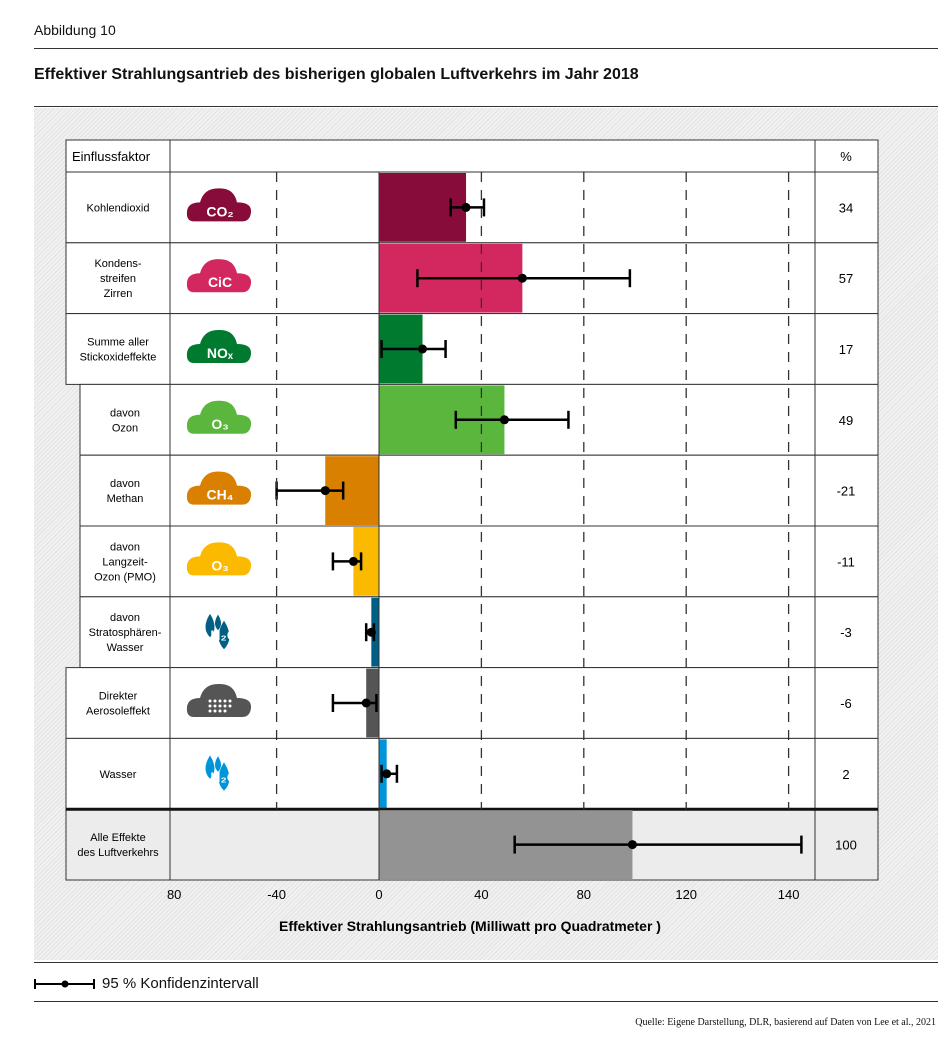 The height and width of the screenshot is (1045, 942). I want to click on confidence-interval-icon, so click(64, 983).